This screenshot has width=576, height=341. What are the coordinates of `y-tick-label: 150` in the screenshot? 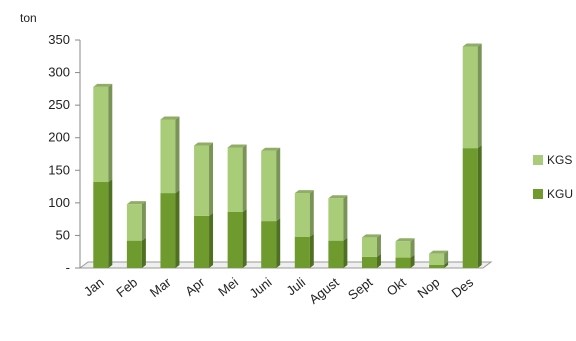 It's located at (59, 169).